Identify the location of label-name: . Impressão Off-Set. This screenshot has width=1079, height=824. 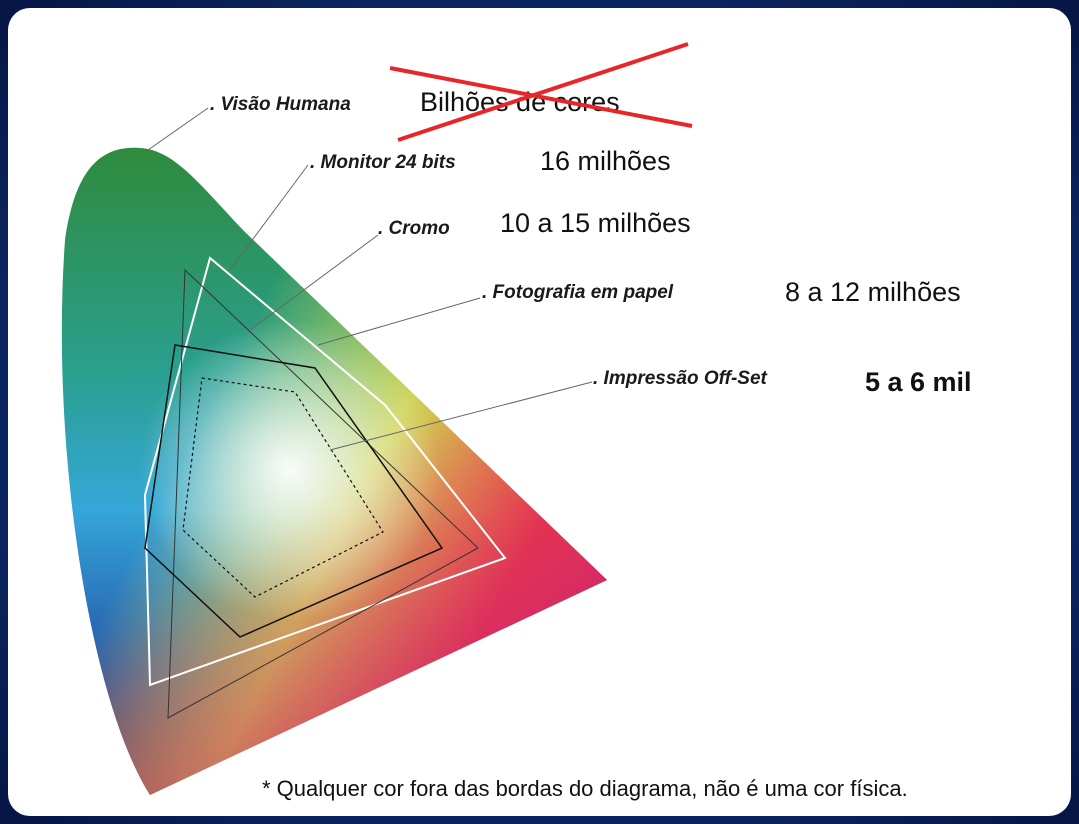
(680, 378).